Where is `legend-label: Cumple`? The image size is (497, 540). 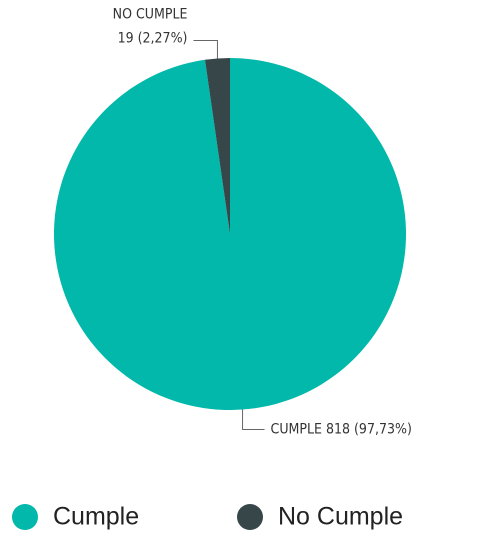
legend-label: Cumple is located at coordinates (96, 517).